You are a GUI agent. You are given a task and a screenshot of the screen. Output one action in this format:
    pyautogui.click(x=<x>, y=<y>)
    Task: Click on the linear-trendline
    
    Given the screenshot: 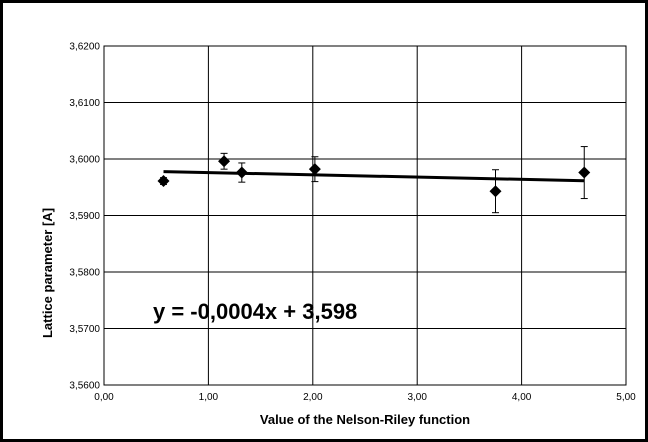 What is the action you would take?
    pyautogui.click(x=374, y=176)
    